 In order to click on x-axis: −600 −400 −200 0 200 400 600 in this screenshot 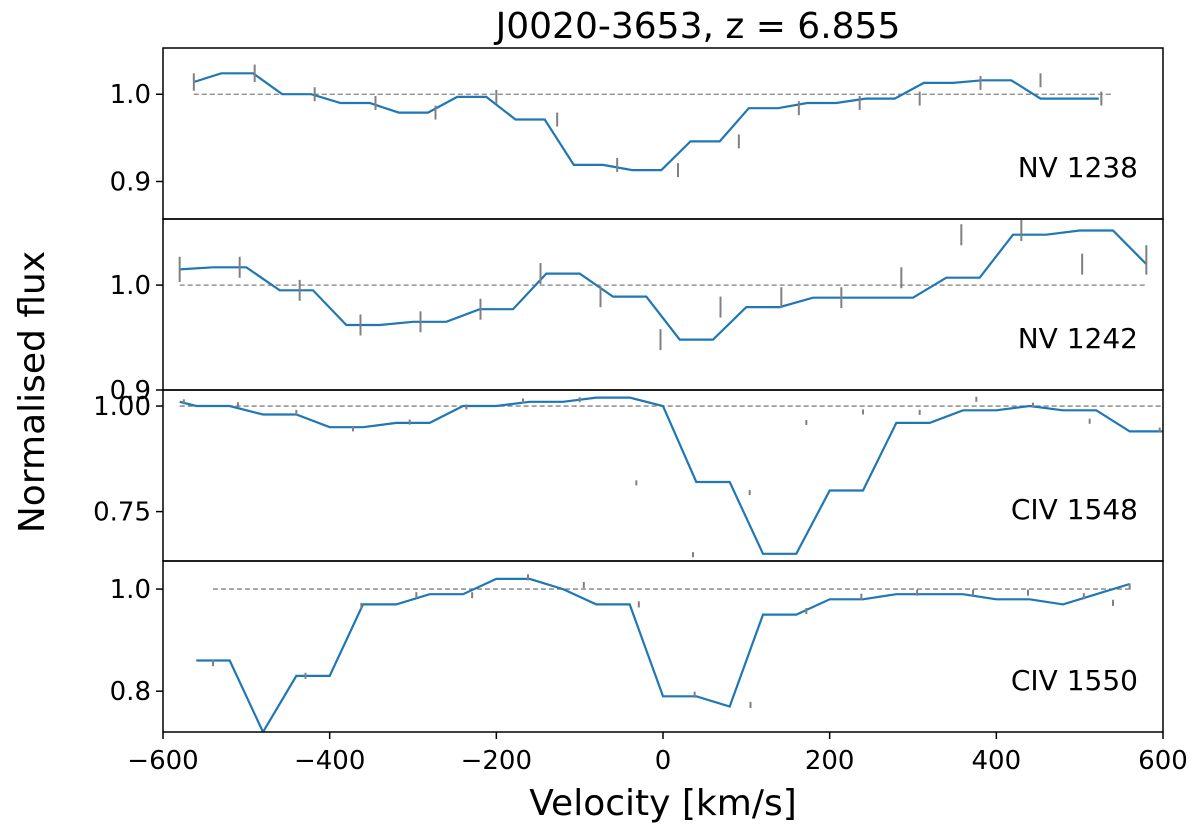, I will do `click(657, 754)`.